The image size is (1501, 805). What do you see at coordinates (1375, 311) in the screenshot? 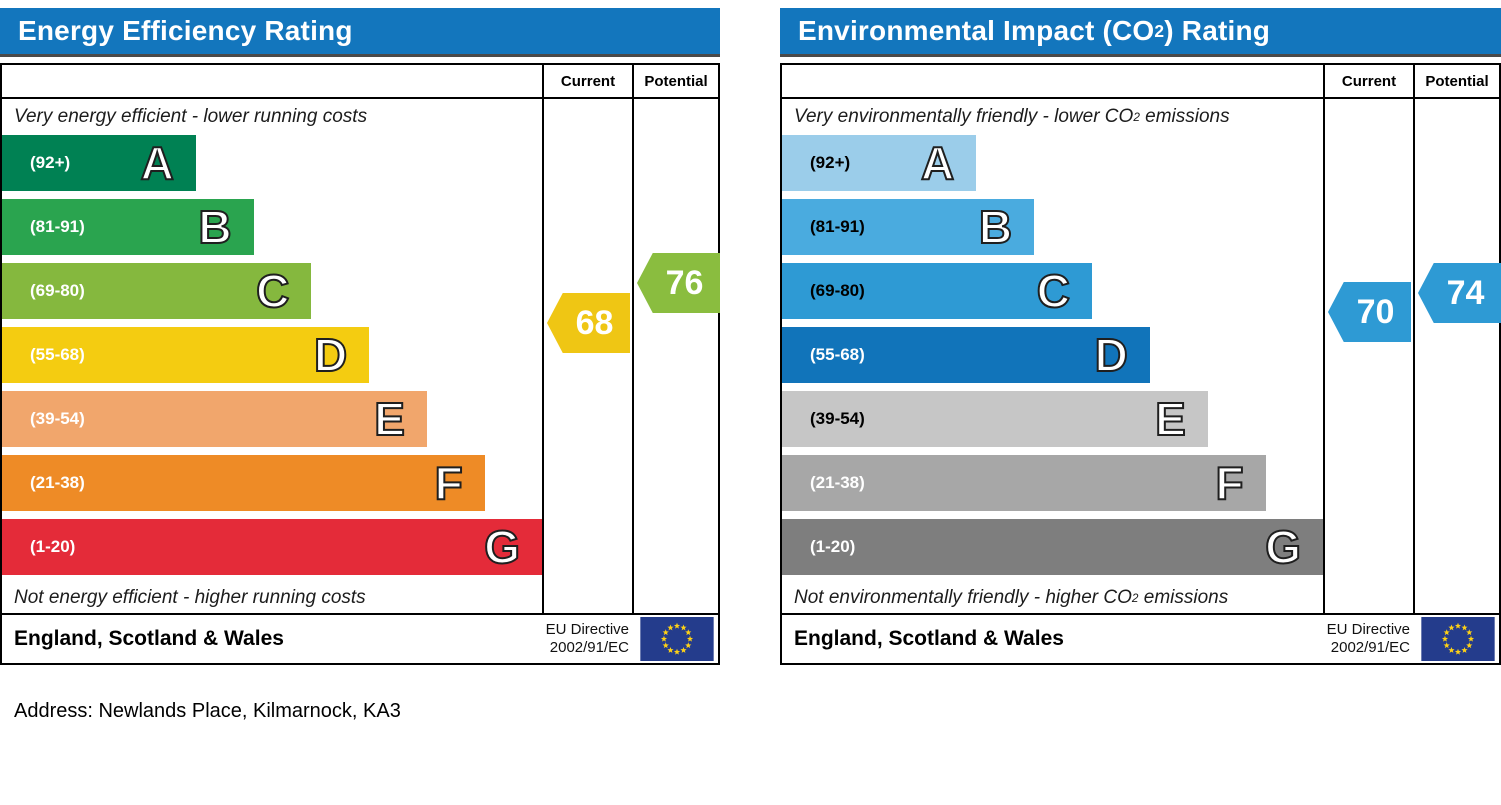
I see `current-score: 70` at bounding box center [1375, 311].